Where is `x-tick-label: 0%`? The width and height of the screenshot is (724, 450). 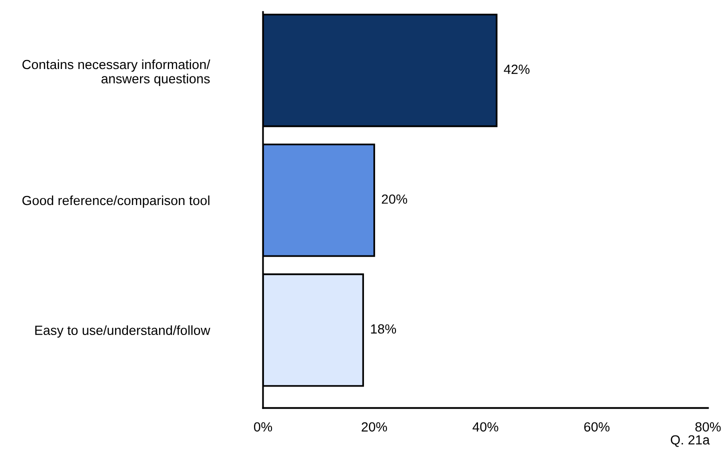
x-tick-label: 0% is located at coordinates (263, 427).